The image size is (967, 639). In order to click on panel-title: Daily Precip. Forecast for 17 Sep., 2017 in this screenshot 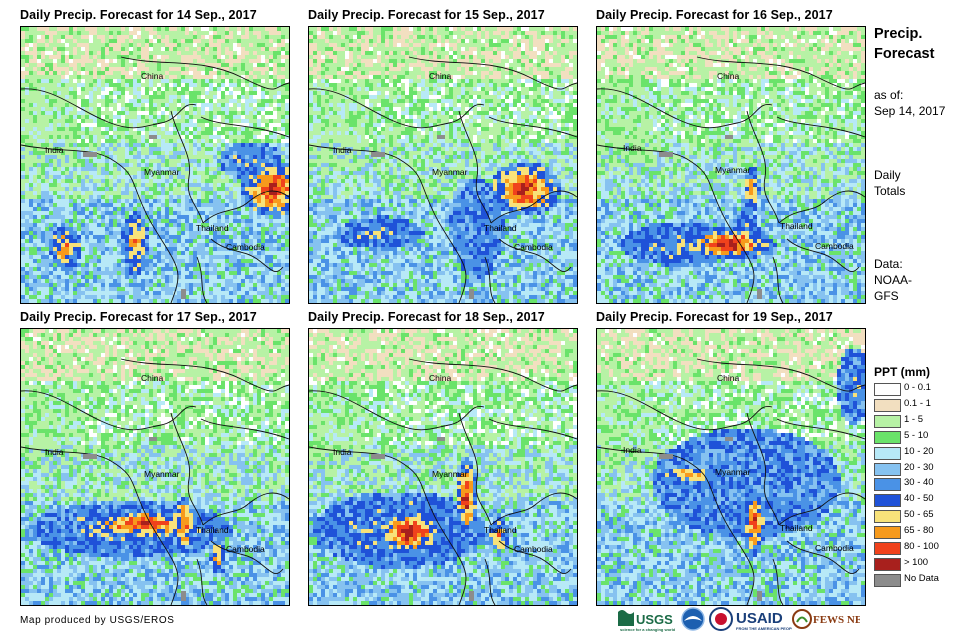, I will do `click(138, 317)`.